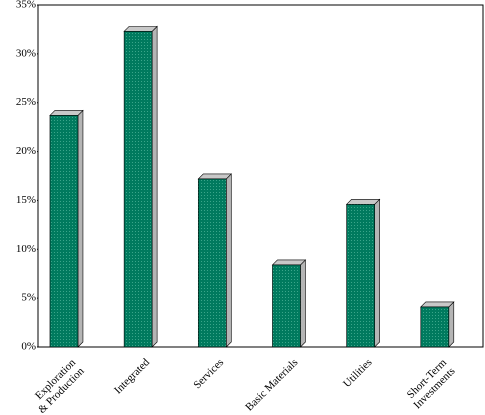 Image resolution: width=485 pixels, height=415 pixels. Describe the element at coordinates (28, 347) in the screenshot. I see `y-tick-label: 0%` at that location.